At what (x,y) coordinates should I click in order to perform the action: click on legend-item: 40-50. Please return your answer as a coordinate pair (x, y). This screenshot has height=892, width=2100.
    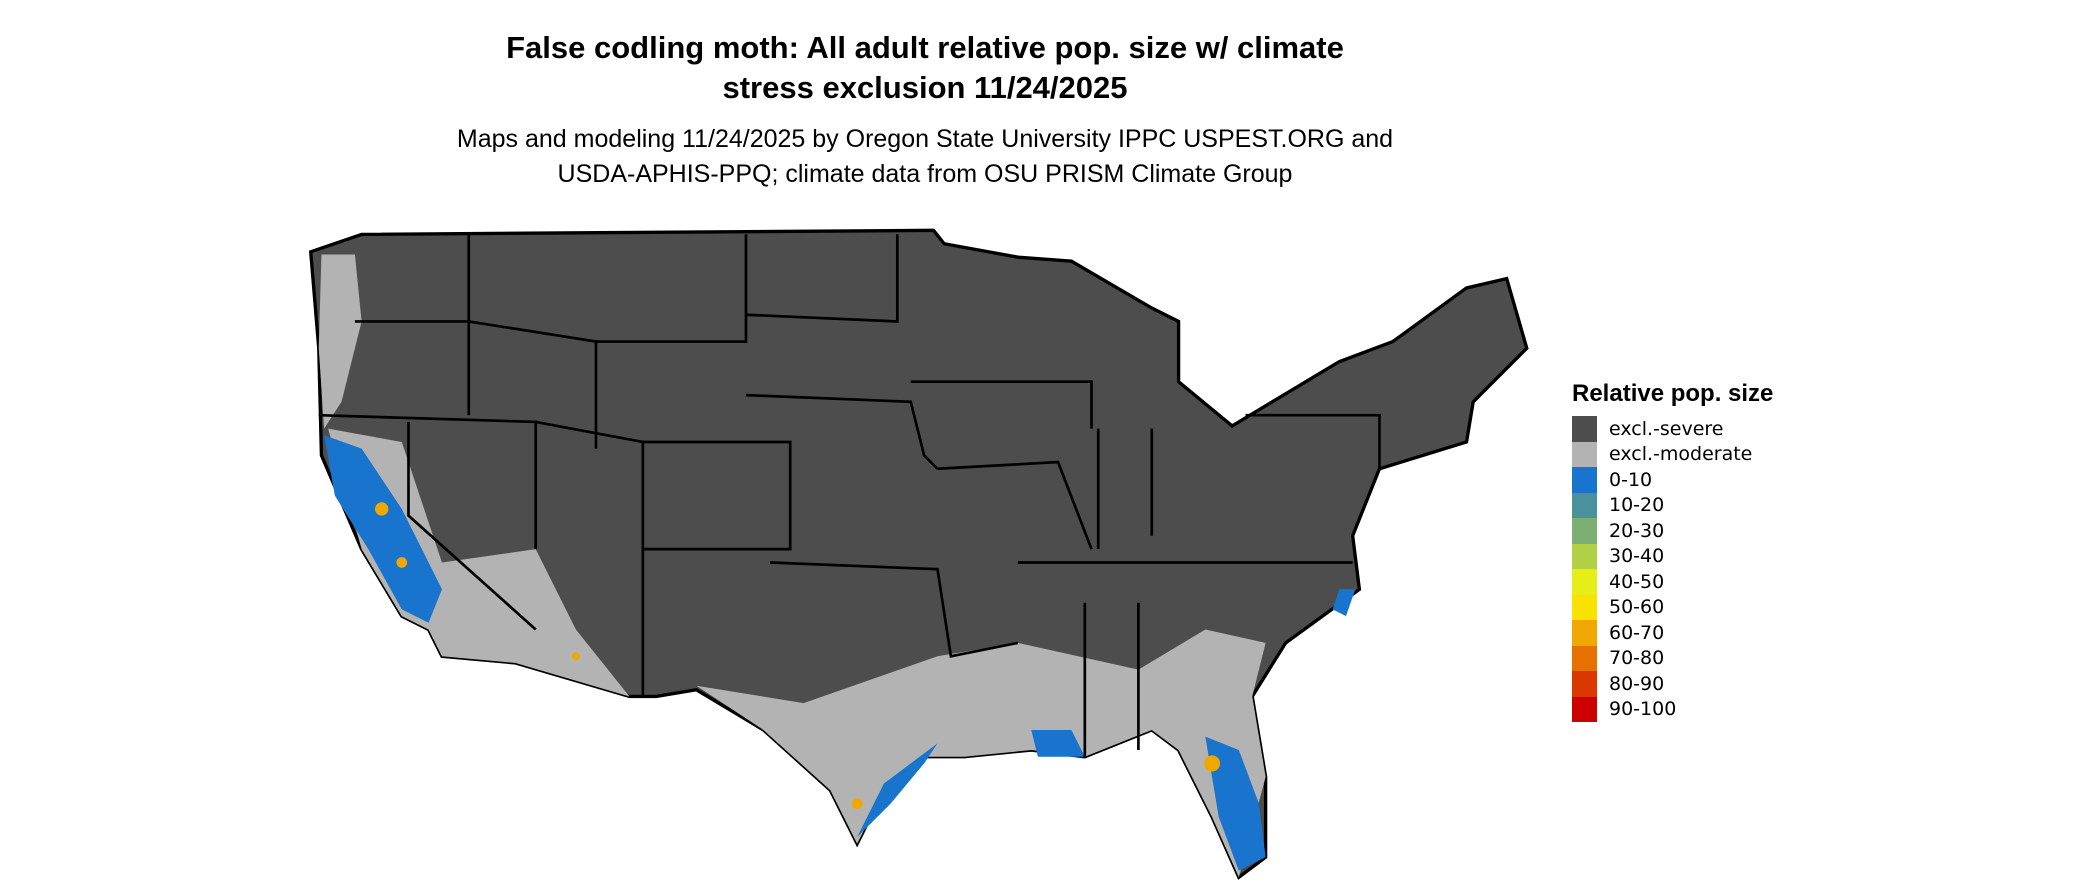
    Looking at the image, I should click on (1672, 582).